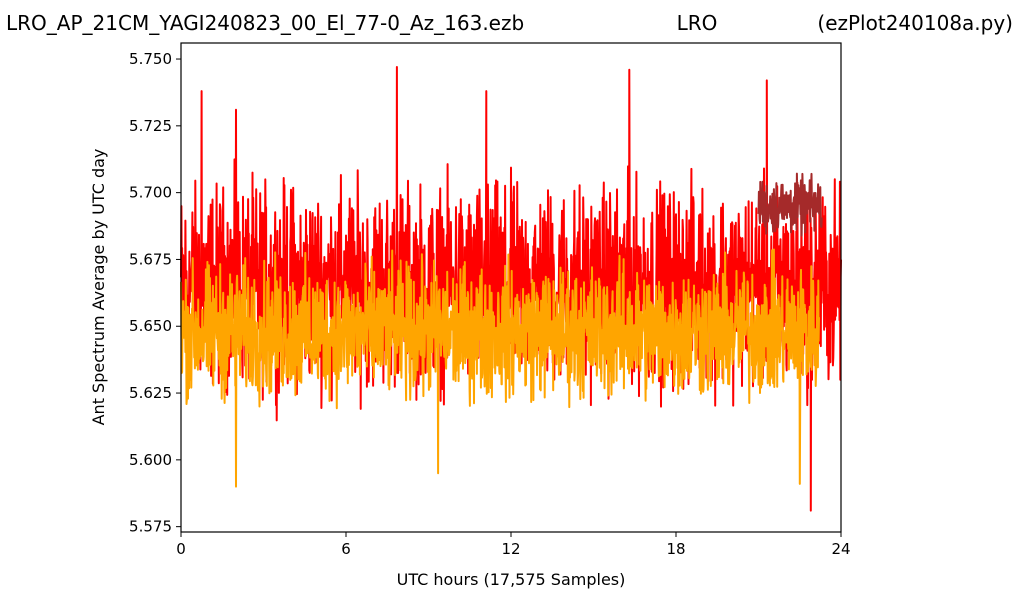 The width and height of the screenshot is (1024, 603). Describe the element at coordinates (150, 193) in the screenshot. I see `y-tick-label: 5.700` at that location.